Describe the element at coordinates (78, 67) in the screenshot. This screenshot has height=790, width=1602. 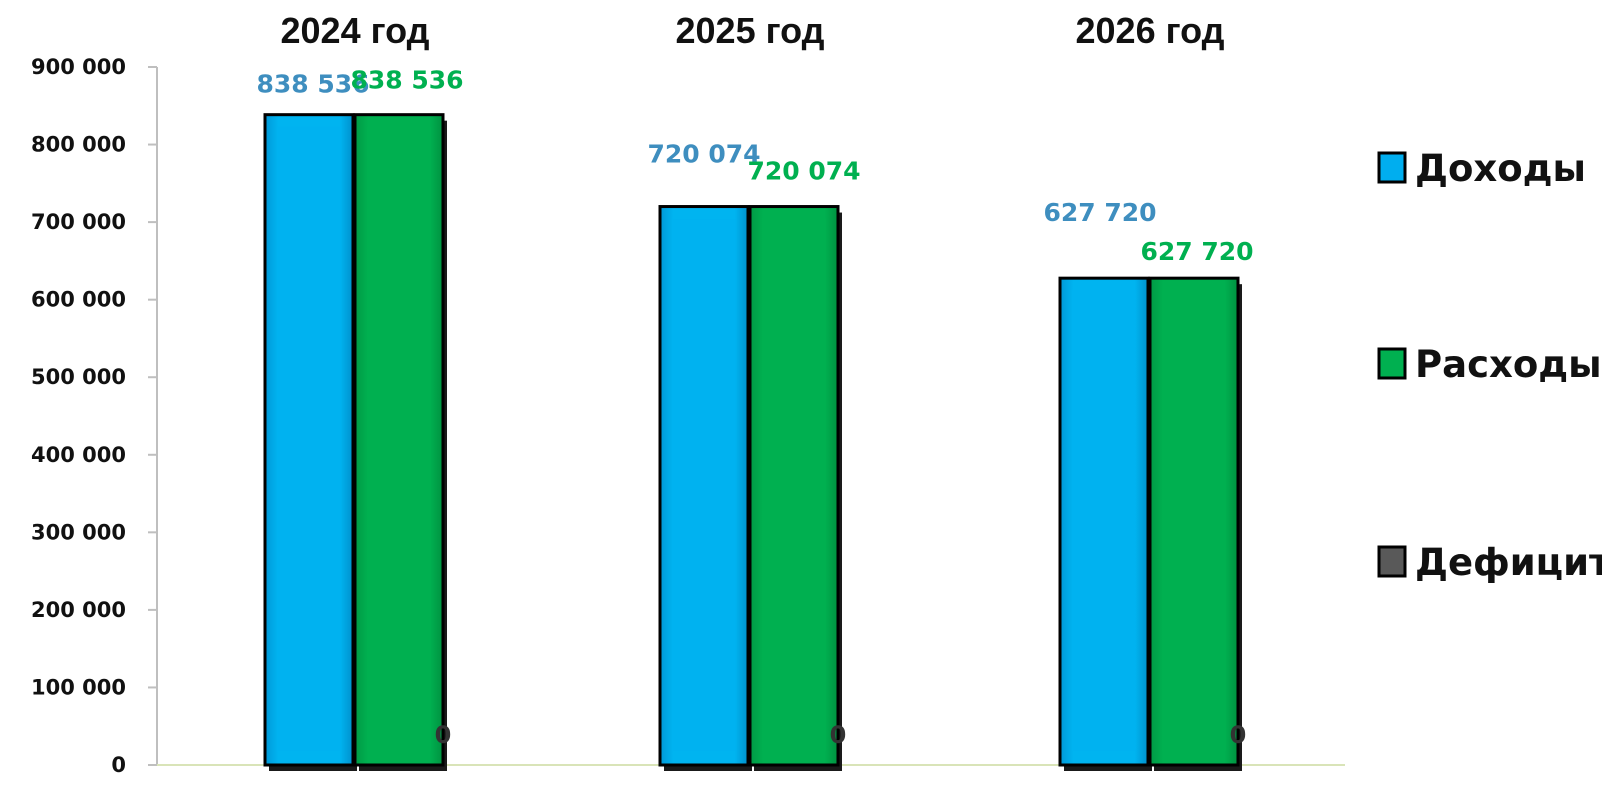
I see `y-tick-label: 900 000` at that location.